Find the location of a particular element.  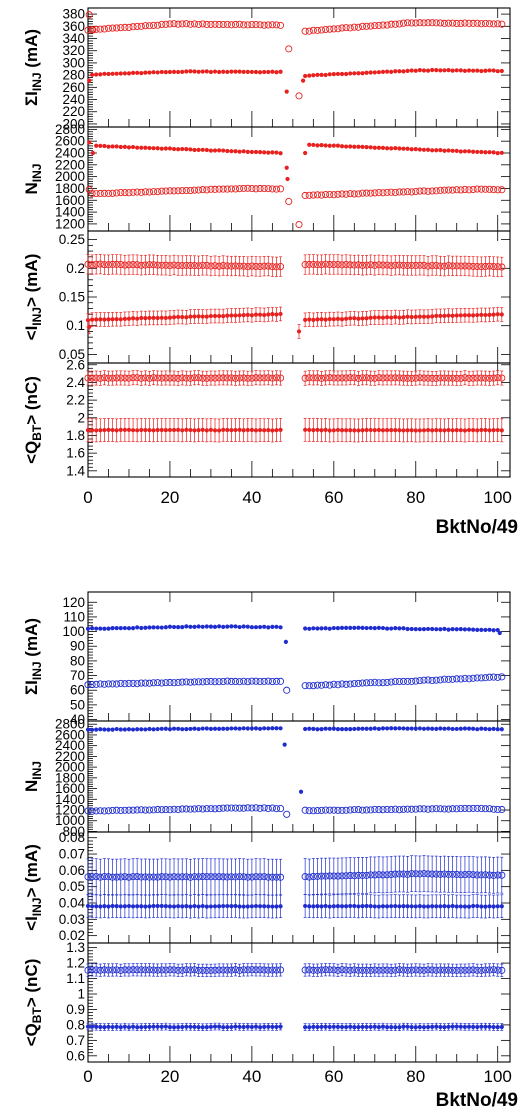

y-tick-label: 380 is located at coordinates (73, 14).